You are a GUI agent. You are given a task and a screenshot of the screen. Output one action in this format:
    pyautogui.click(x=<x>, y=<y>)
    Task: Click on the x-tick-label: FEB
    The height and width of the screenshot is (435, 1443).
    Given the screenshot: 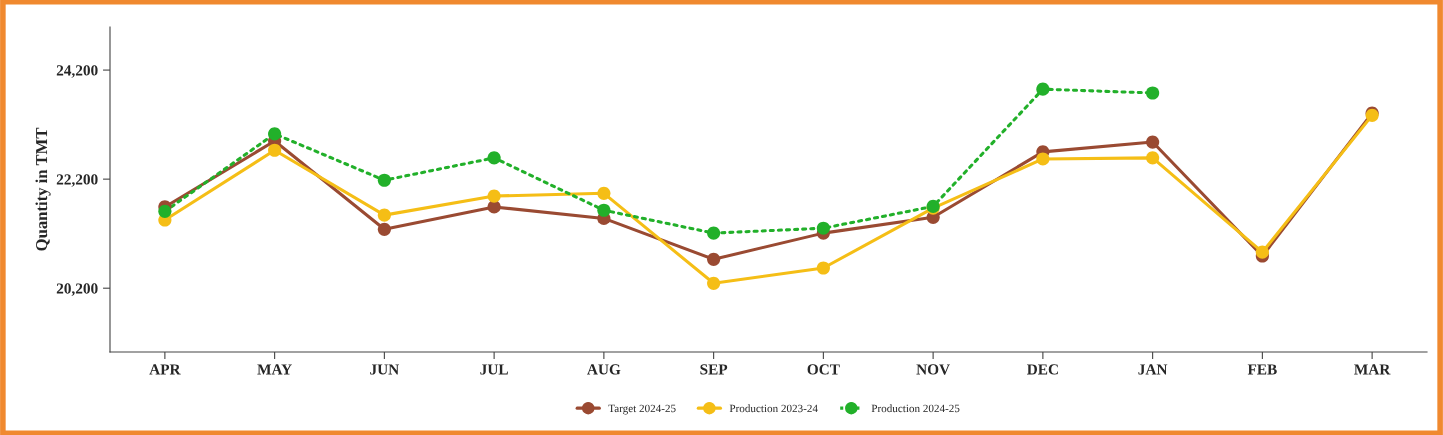 What is the action you would take?
    pyautogui.click(x=1262, y=369)
    